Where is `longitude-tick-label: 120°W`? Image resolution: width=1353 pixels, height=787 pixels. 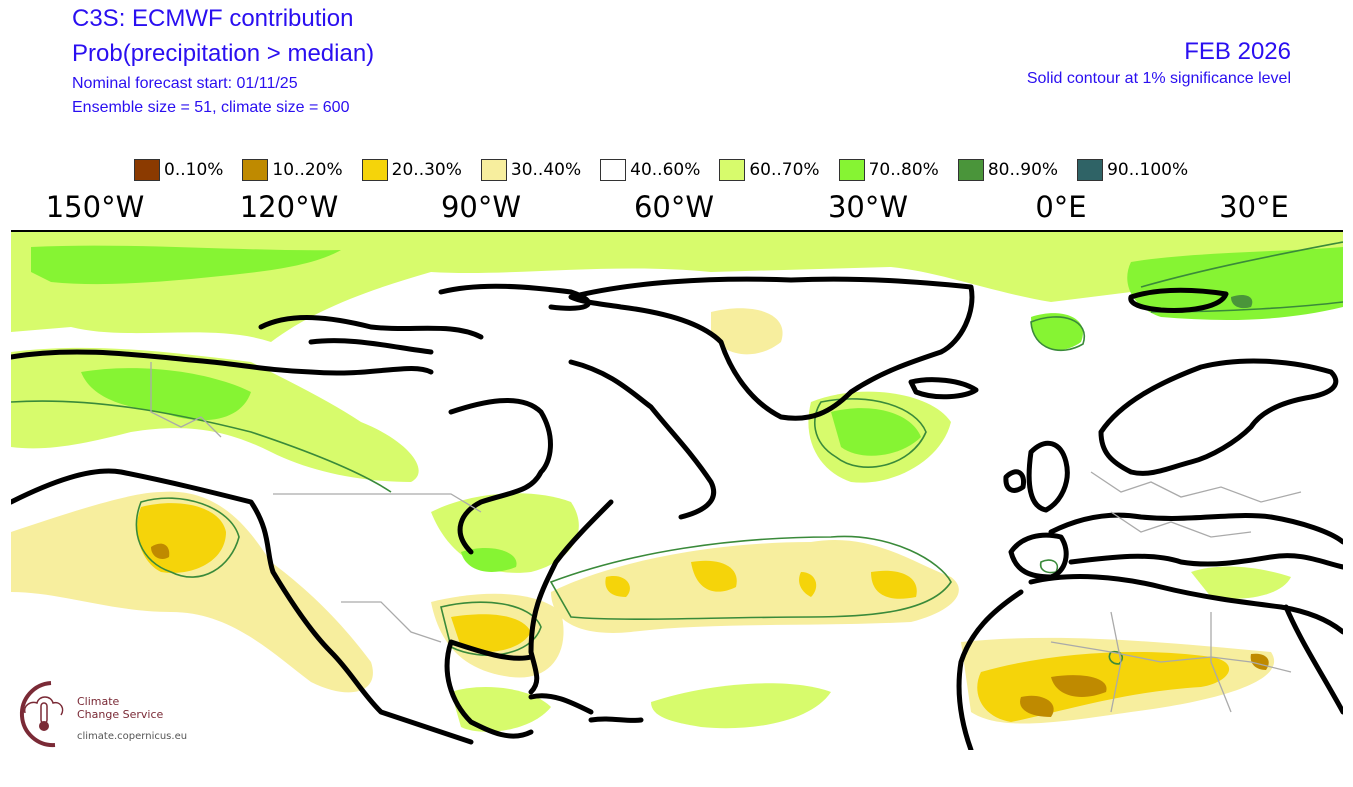 longitude-tick-label: 120°W is located at coordinates (289, 207).